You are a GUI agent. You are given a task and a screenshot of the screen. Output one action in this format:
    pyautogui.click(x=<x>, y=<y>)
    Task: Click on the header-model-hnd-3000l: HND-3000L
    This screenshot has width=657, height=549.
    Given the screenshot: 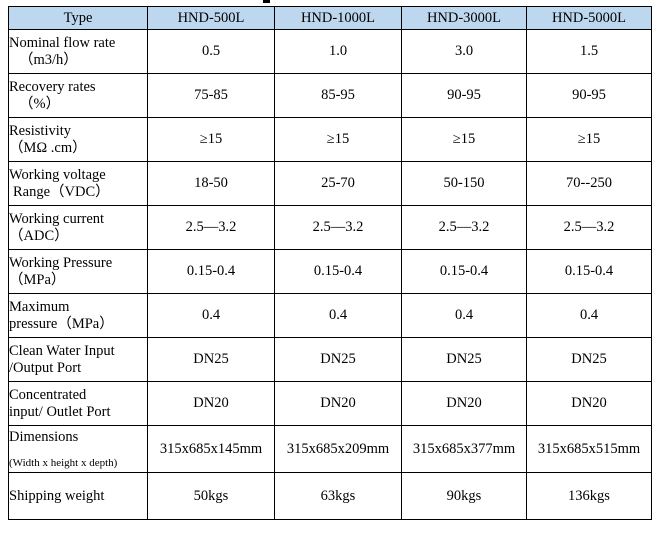 What is the action you would take?
    pyautogui.click(x=464, y=18)
    